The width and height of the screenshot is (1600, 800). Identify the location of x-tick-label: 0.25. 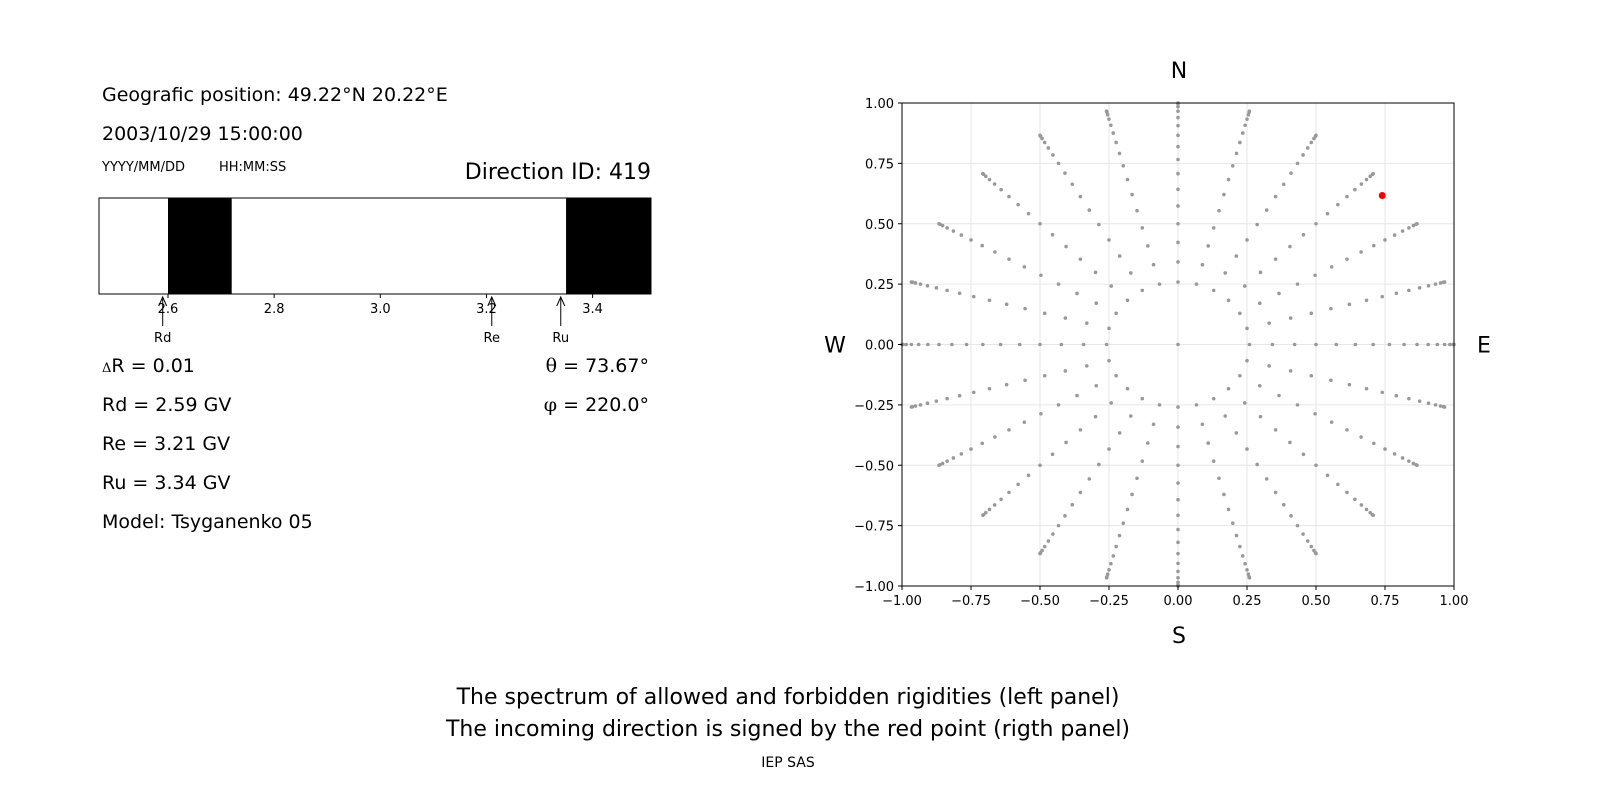
(1247, 601).